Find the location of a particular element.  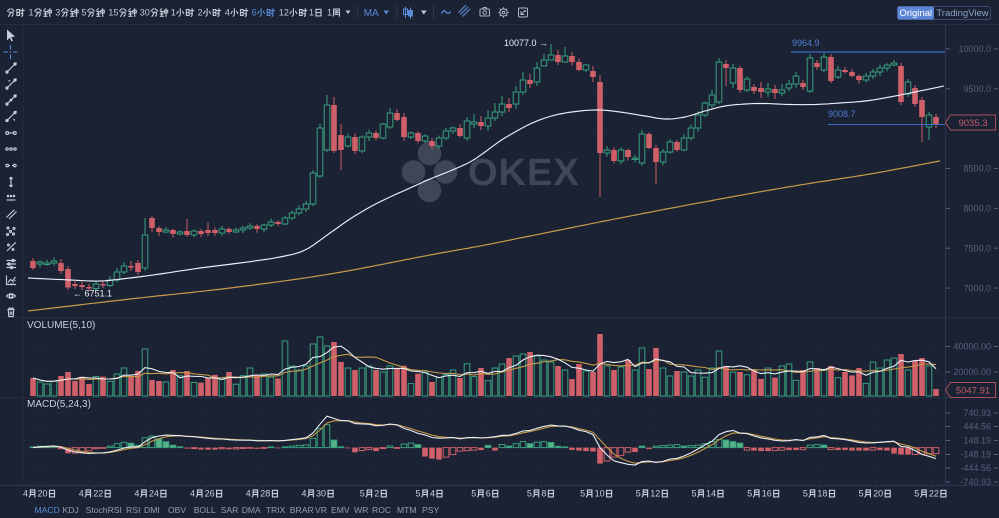

svg-text: 7500.0 is located at coordinates (977, 248).